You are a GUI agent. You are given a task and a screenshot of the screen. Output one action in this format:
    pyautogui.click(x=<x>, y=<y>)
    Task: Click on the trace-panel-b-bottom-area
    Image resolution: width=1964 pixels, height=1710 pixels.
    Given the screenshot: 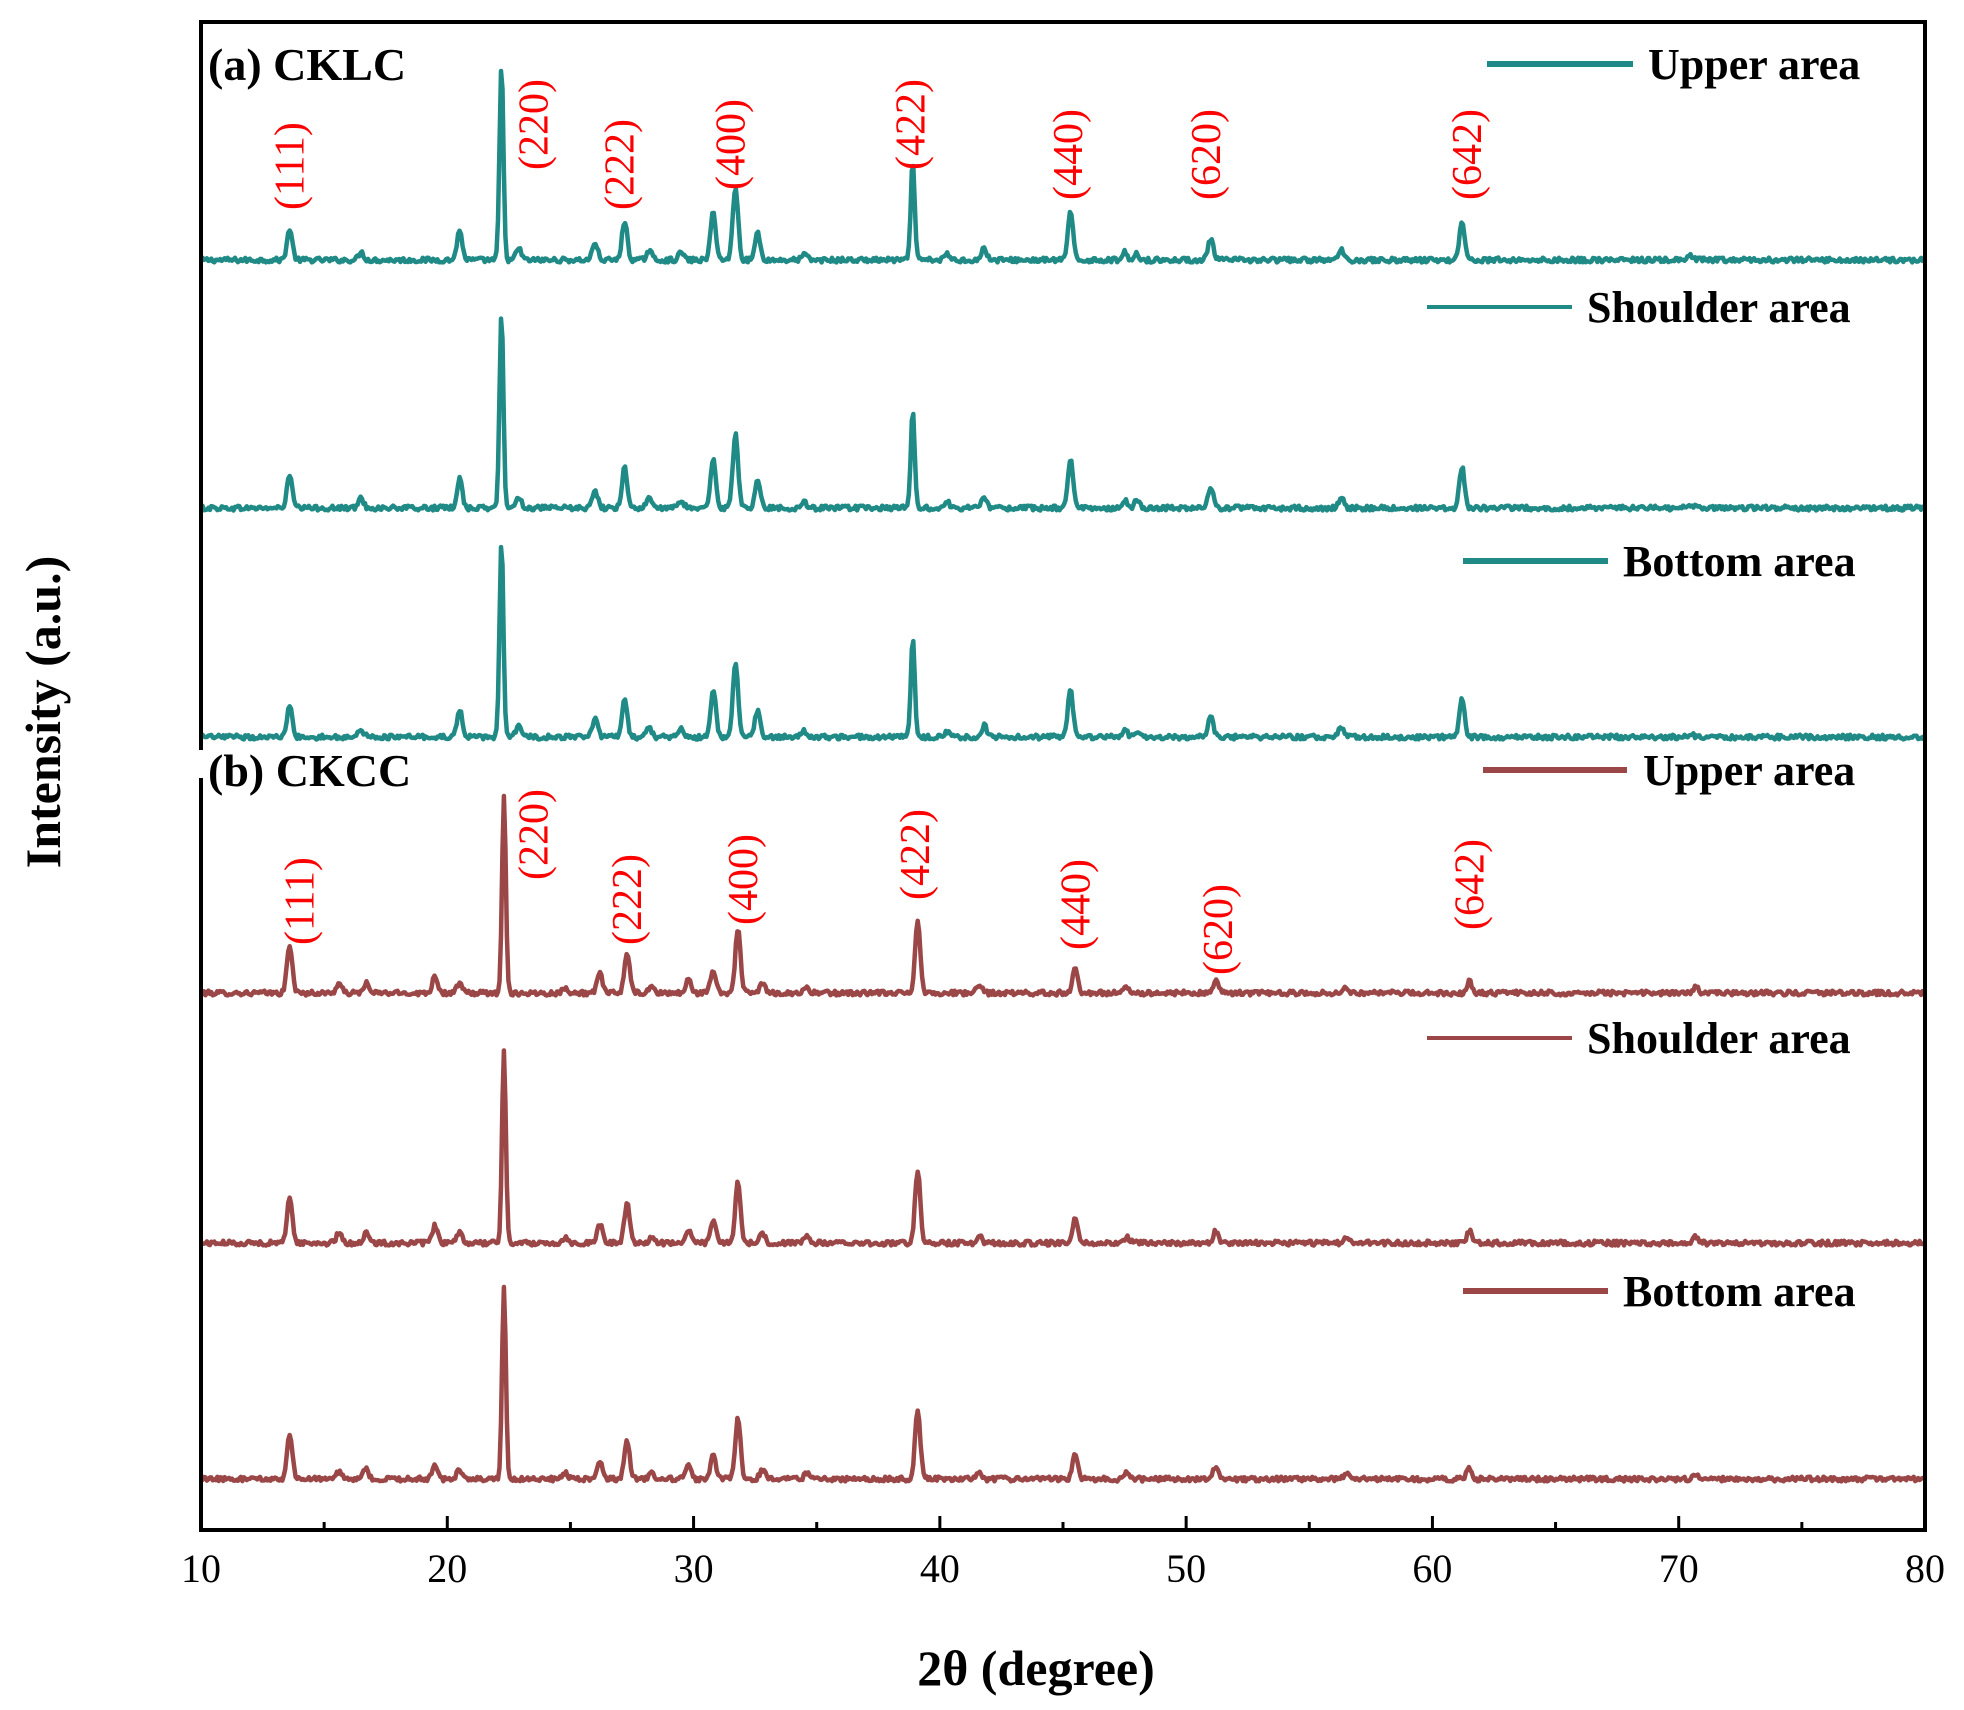 What is the action you would take?
    pyautogui.click(x=1062, y=1384)
    